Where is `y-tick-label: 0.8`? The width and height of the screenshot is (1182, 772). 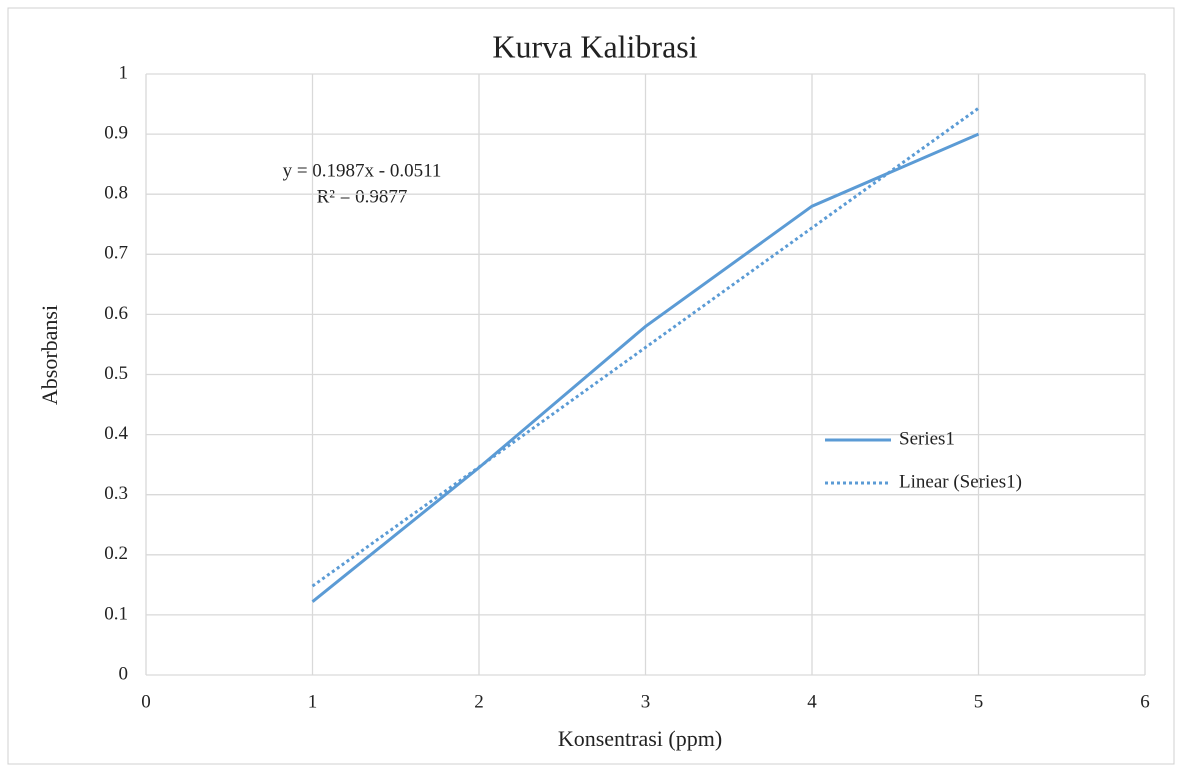 y-tick-label: 0.8 is located at coordinates (116, 193).